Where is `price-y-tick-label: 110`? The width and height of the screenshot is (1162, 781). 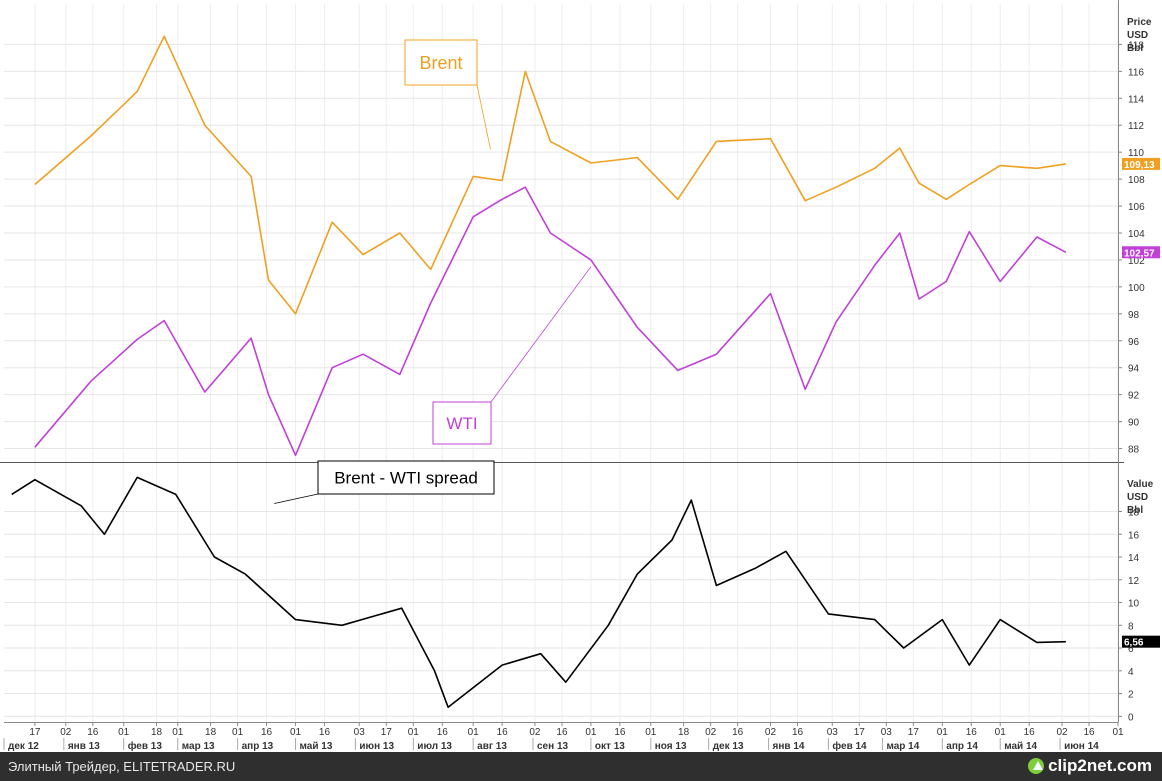 price-y-tick-label: 110 is located at coordinates (1136, 153).